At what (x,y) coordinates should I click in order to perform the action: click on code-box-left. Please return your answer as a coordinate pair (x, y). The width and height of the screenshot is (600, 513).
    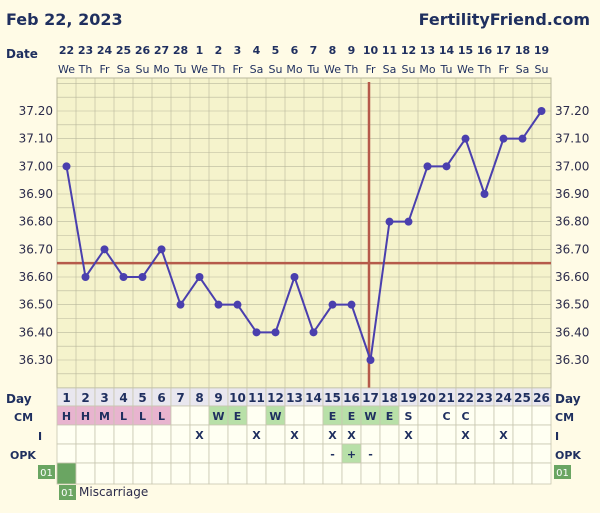
    Looking at the image, I should click on (46, 472).